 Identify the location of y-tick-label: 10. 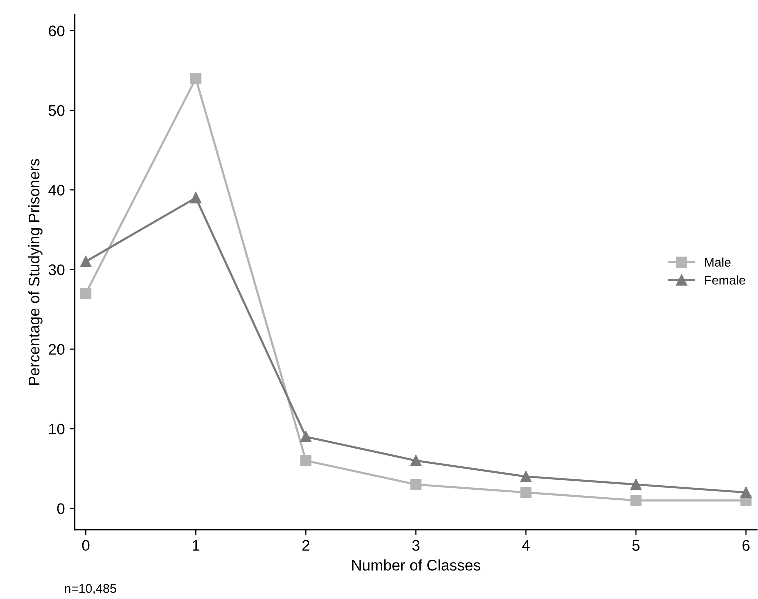
(57, 429).